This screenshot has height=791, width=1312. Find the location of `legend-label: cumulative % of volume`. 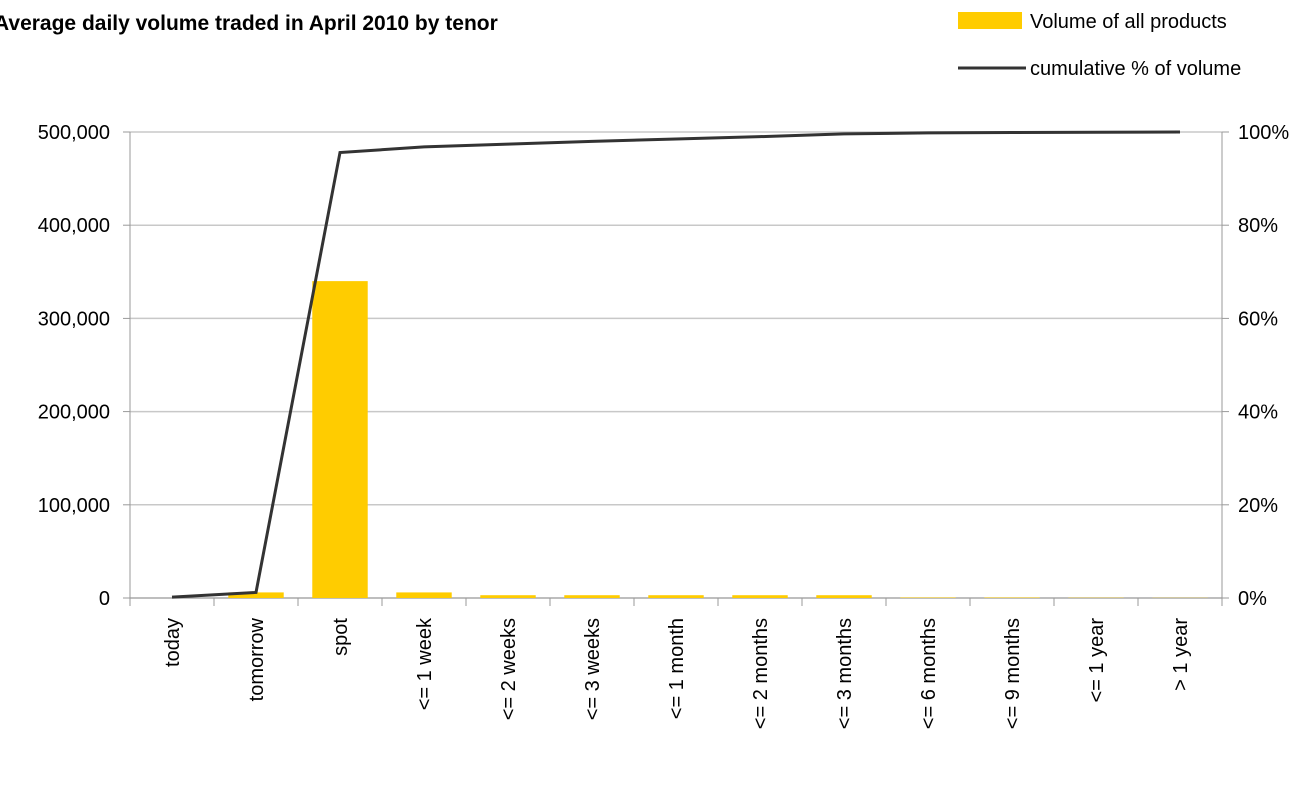

legend-label: cumulative % of volume is located at coordinates (1135, 69).